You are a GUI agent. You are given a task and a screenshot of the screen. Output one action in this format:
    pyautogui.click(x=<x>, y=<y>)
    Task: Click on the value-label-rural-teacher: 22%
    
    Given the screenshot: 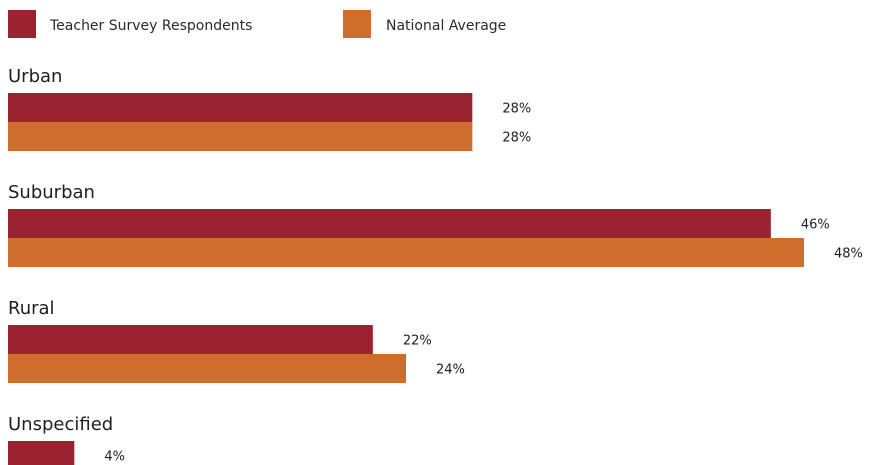 What is the action you would take?
    pyautogui.click(x=417, y=341)
    